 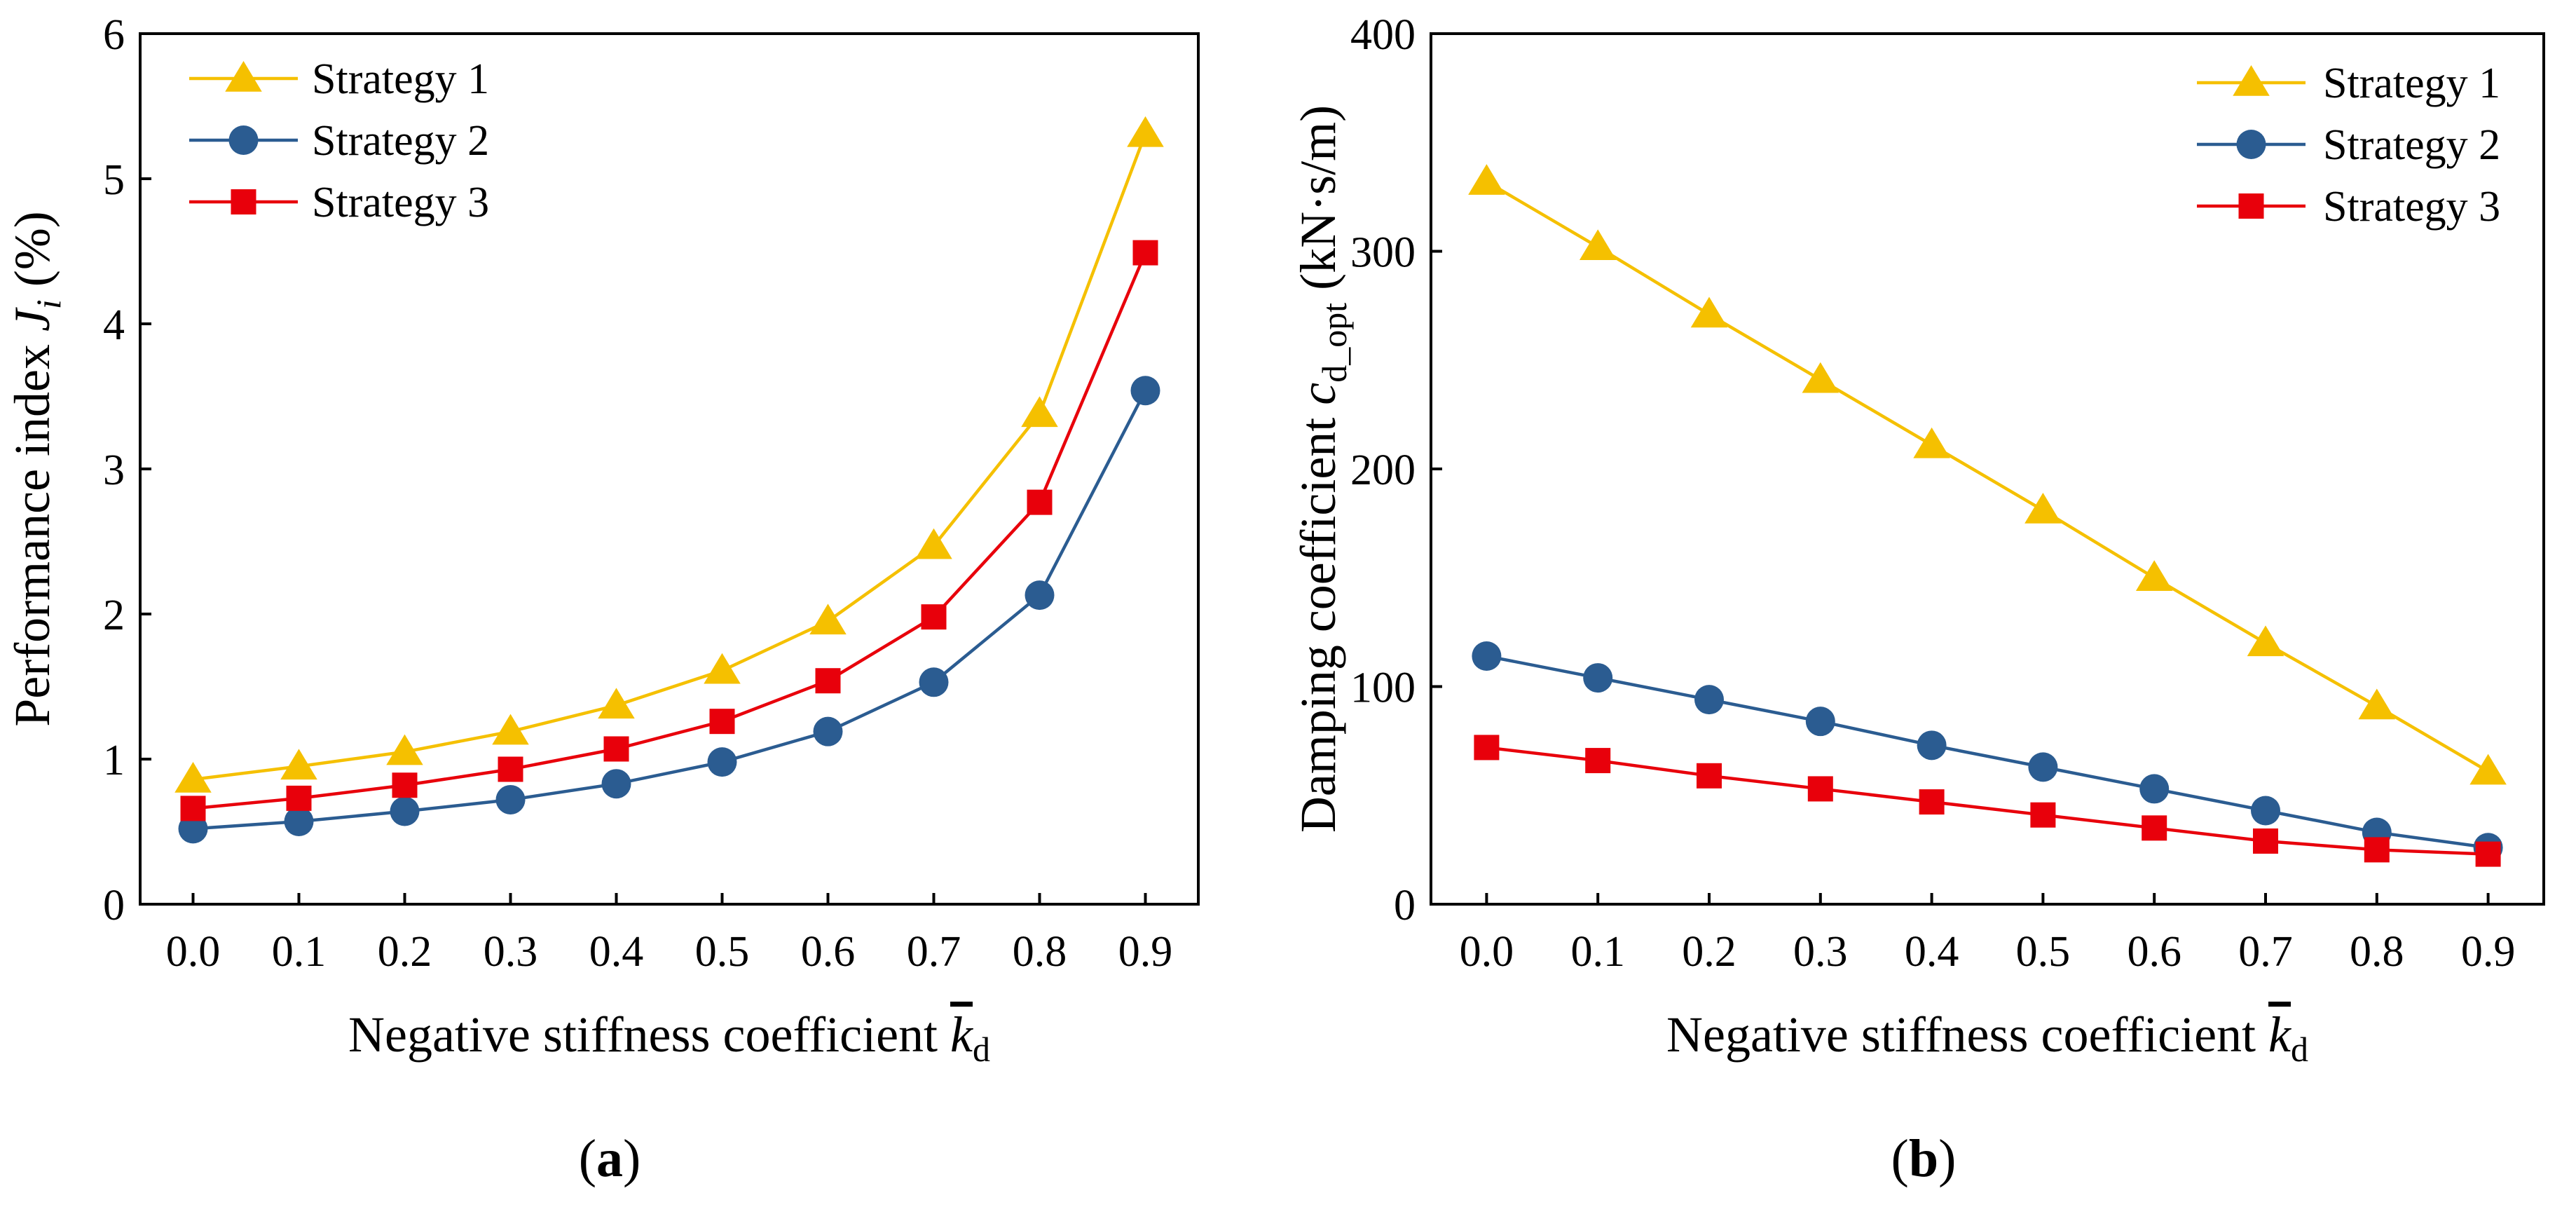 I want to click on y-tick-label: 3, so click(x=114, y=470).